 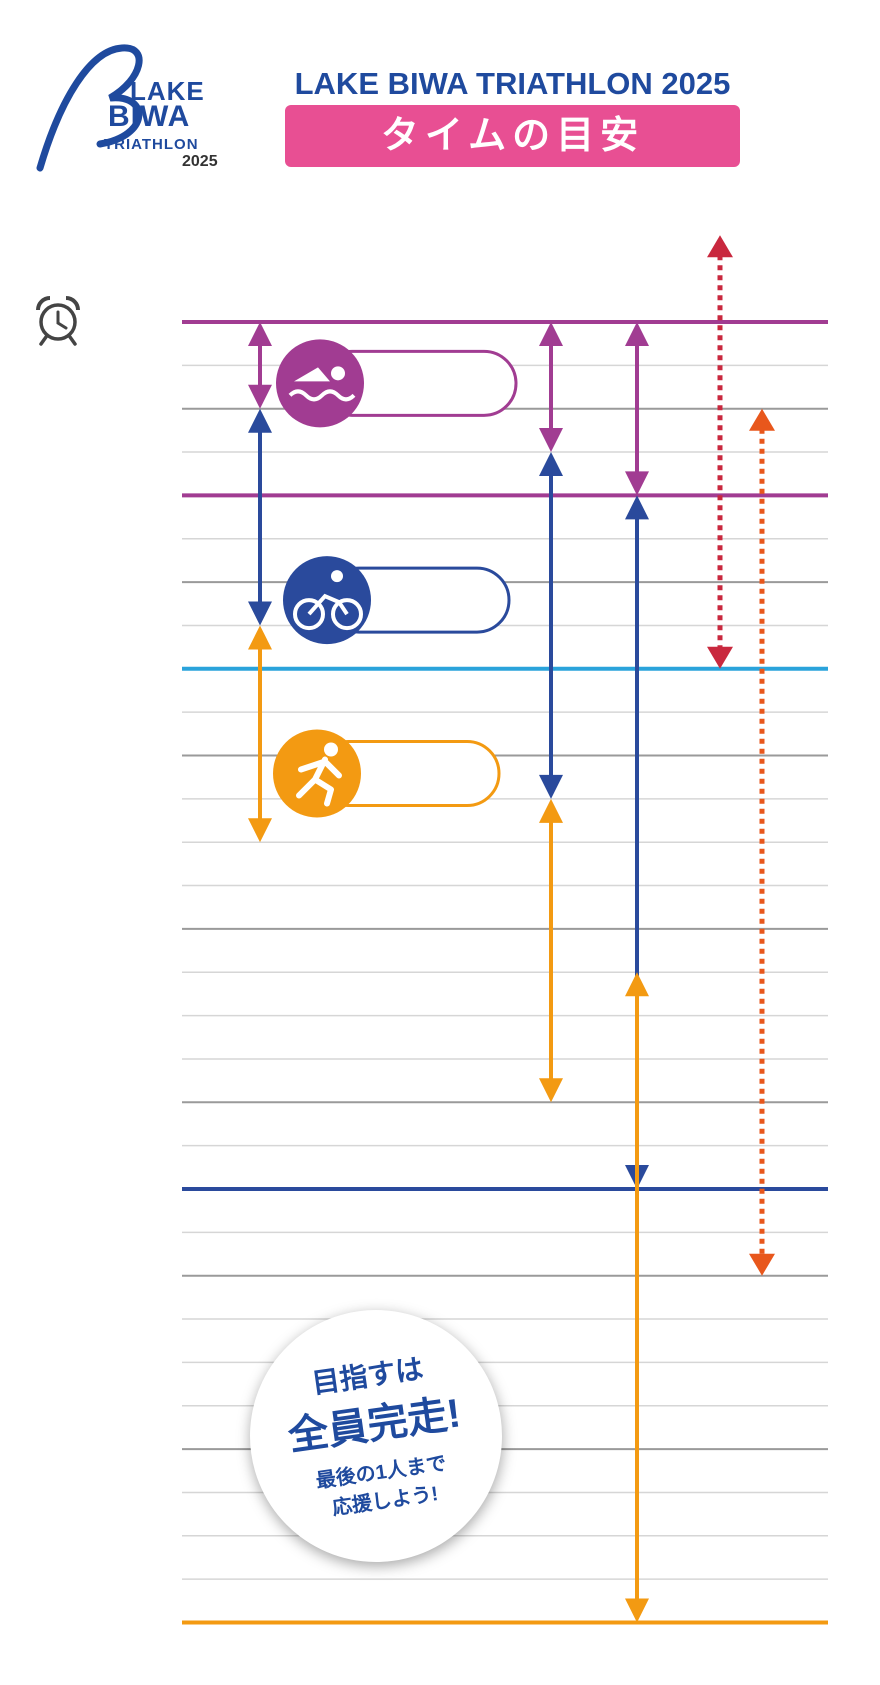 What do you see at coordinates (320, 383) in the screenshot?
I see `swimmer-icon` at bounding box center [320, 383].